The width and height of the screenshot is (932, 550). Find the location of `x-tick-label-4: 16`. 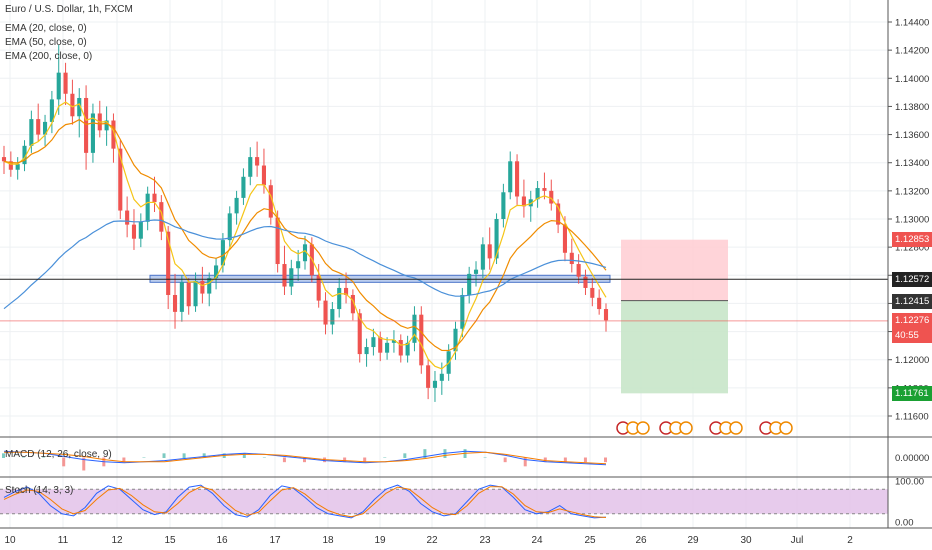

x-tick-label-4: 16 is located at coordinates (222, 540).